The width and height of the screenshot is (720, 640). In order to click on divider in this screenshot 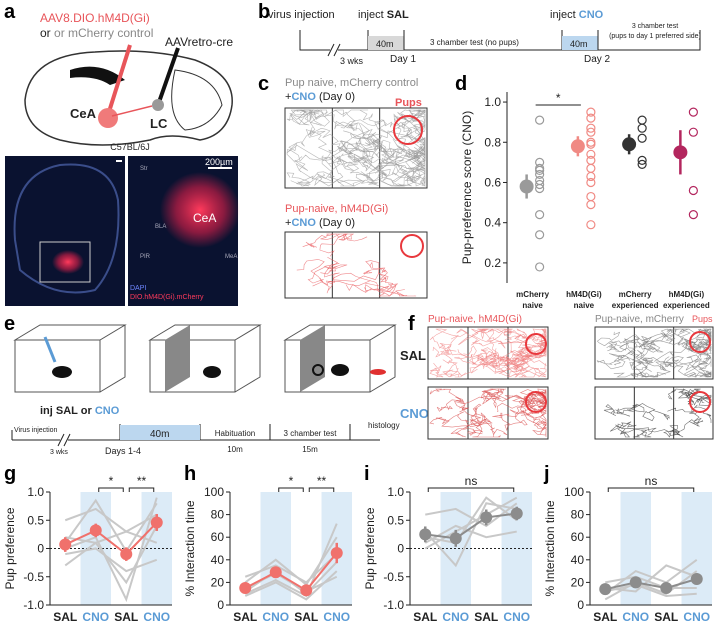, I will do `click(177, 358)`.